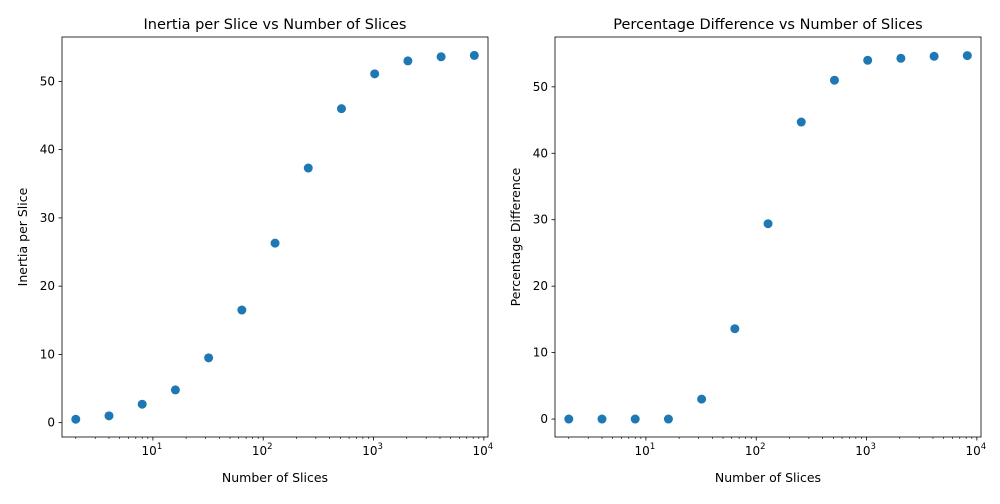 This screenshot has width=1000, height=504. What do you see at coordinates (47, 218) in the screenshot?
I see `inertia-y-tick-label: 30` at bounding box center [47, 218].